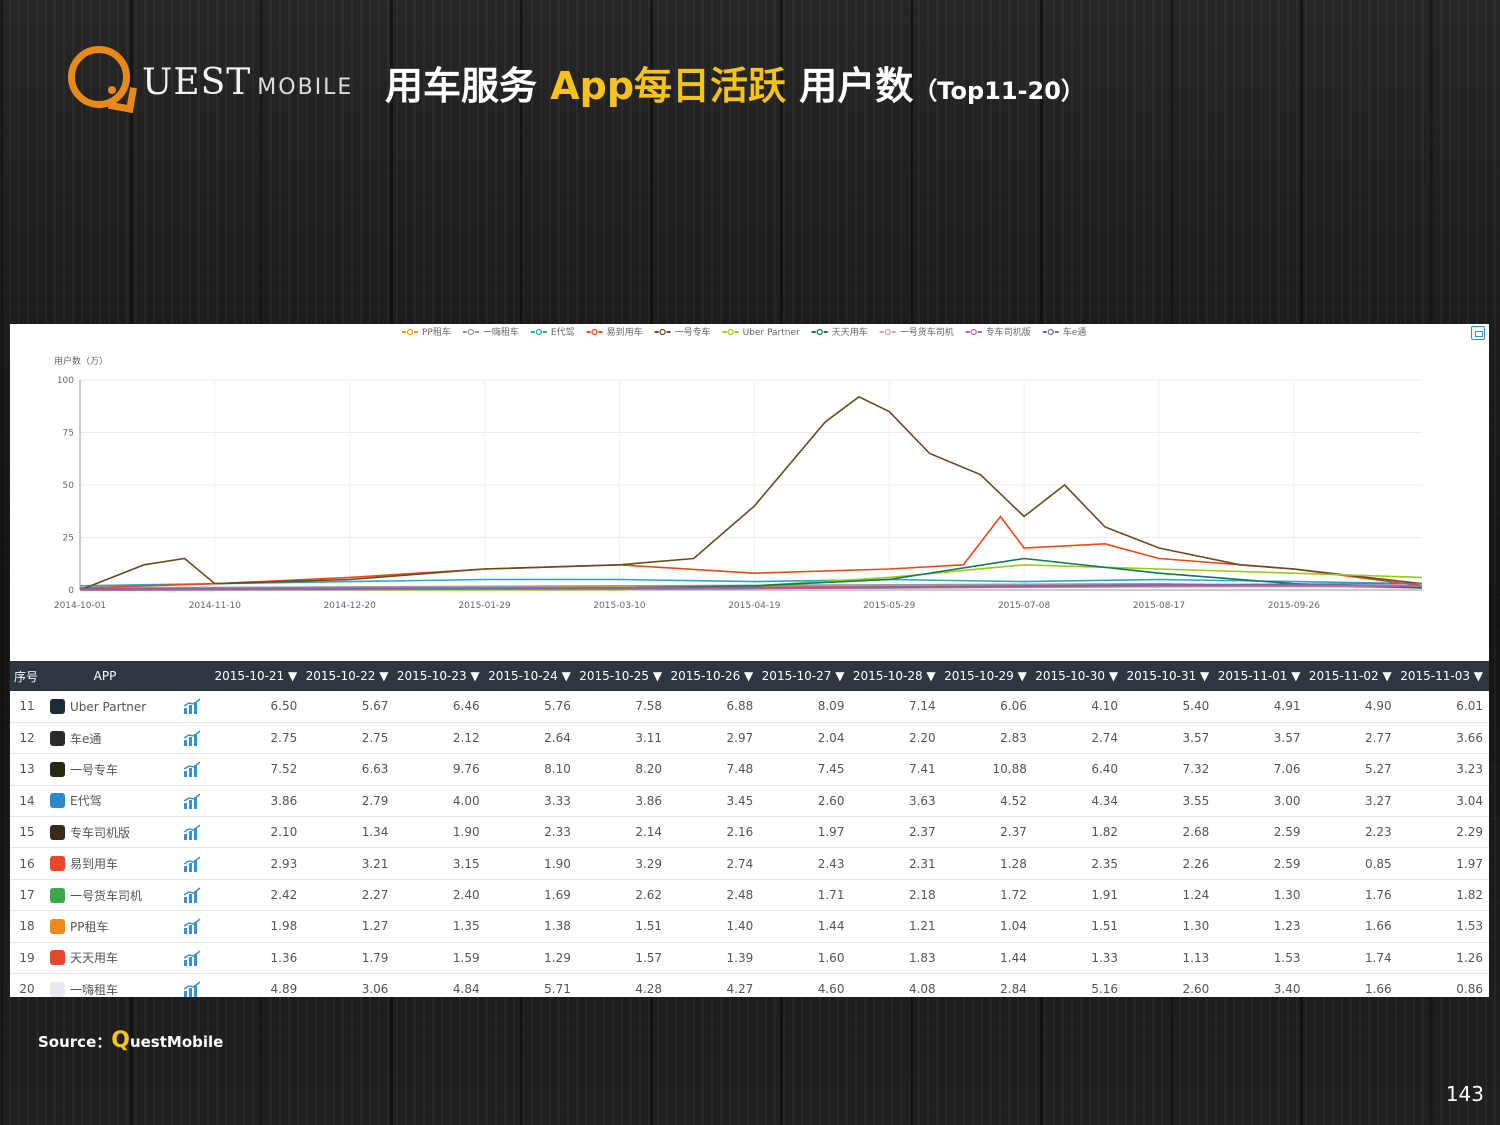  Describe the element at coordinates (531, 676) in the screenshot. I see `header-date: 2015-10-24 ▼` at that location.